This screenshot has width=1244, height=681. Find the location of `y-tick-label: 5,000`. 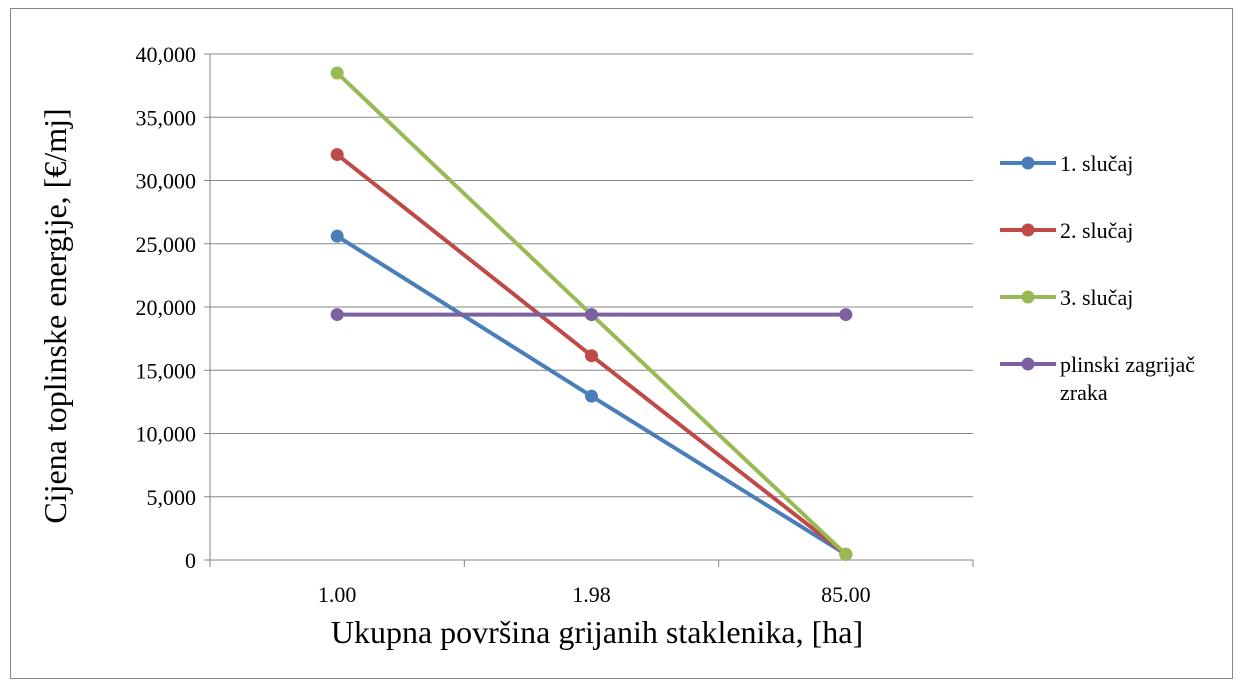

y-tick-label: 5,000 is located at coordinates (172, 497).